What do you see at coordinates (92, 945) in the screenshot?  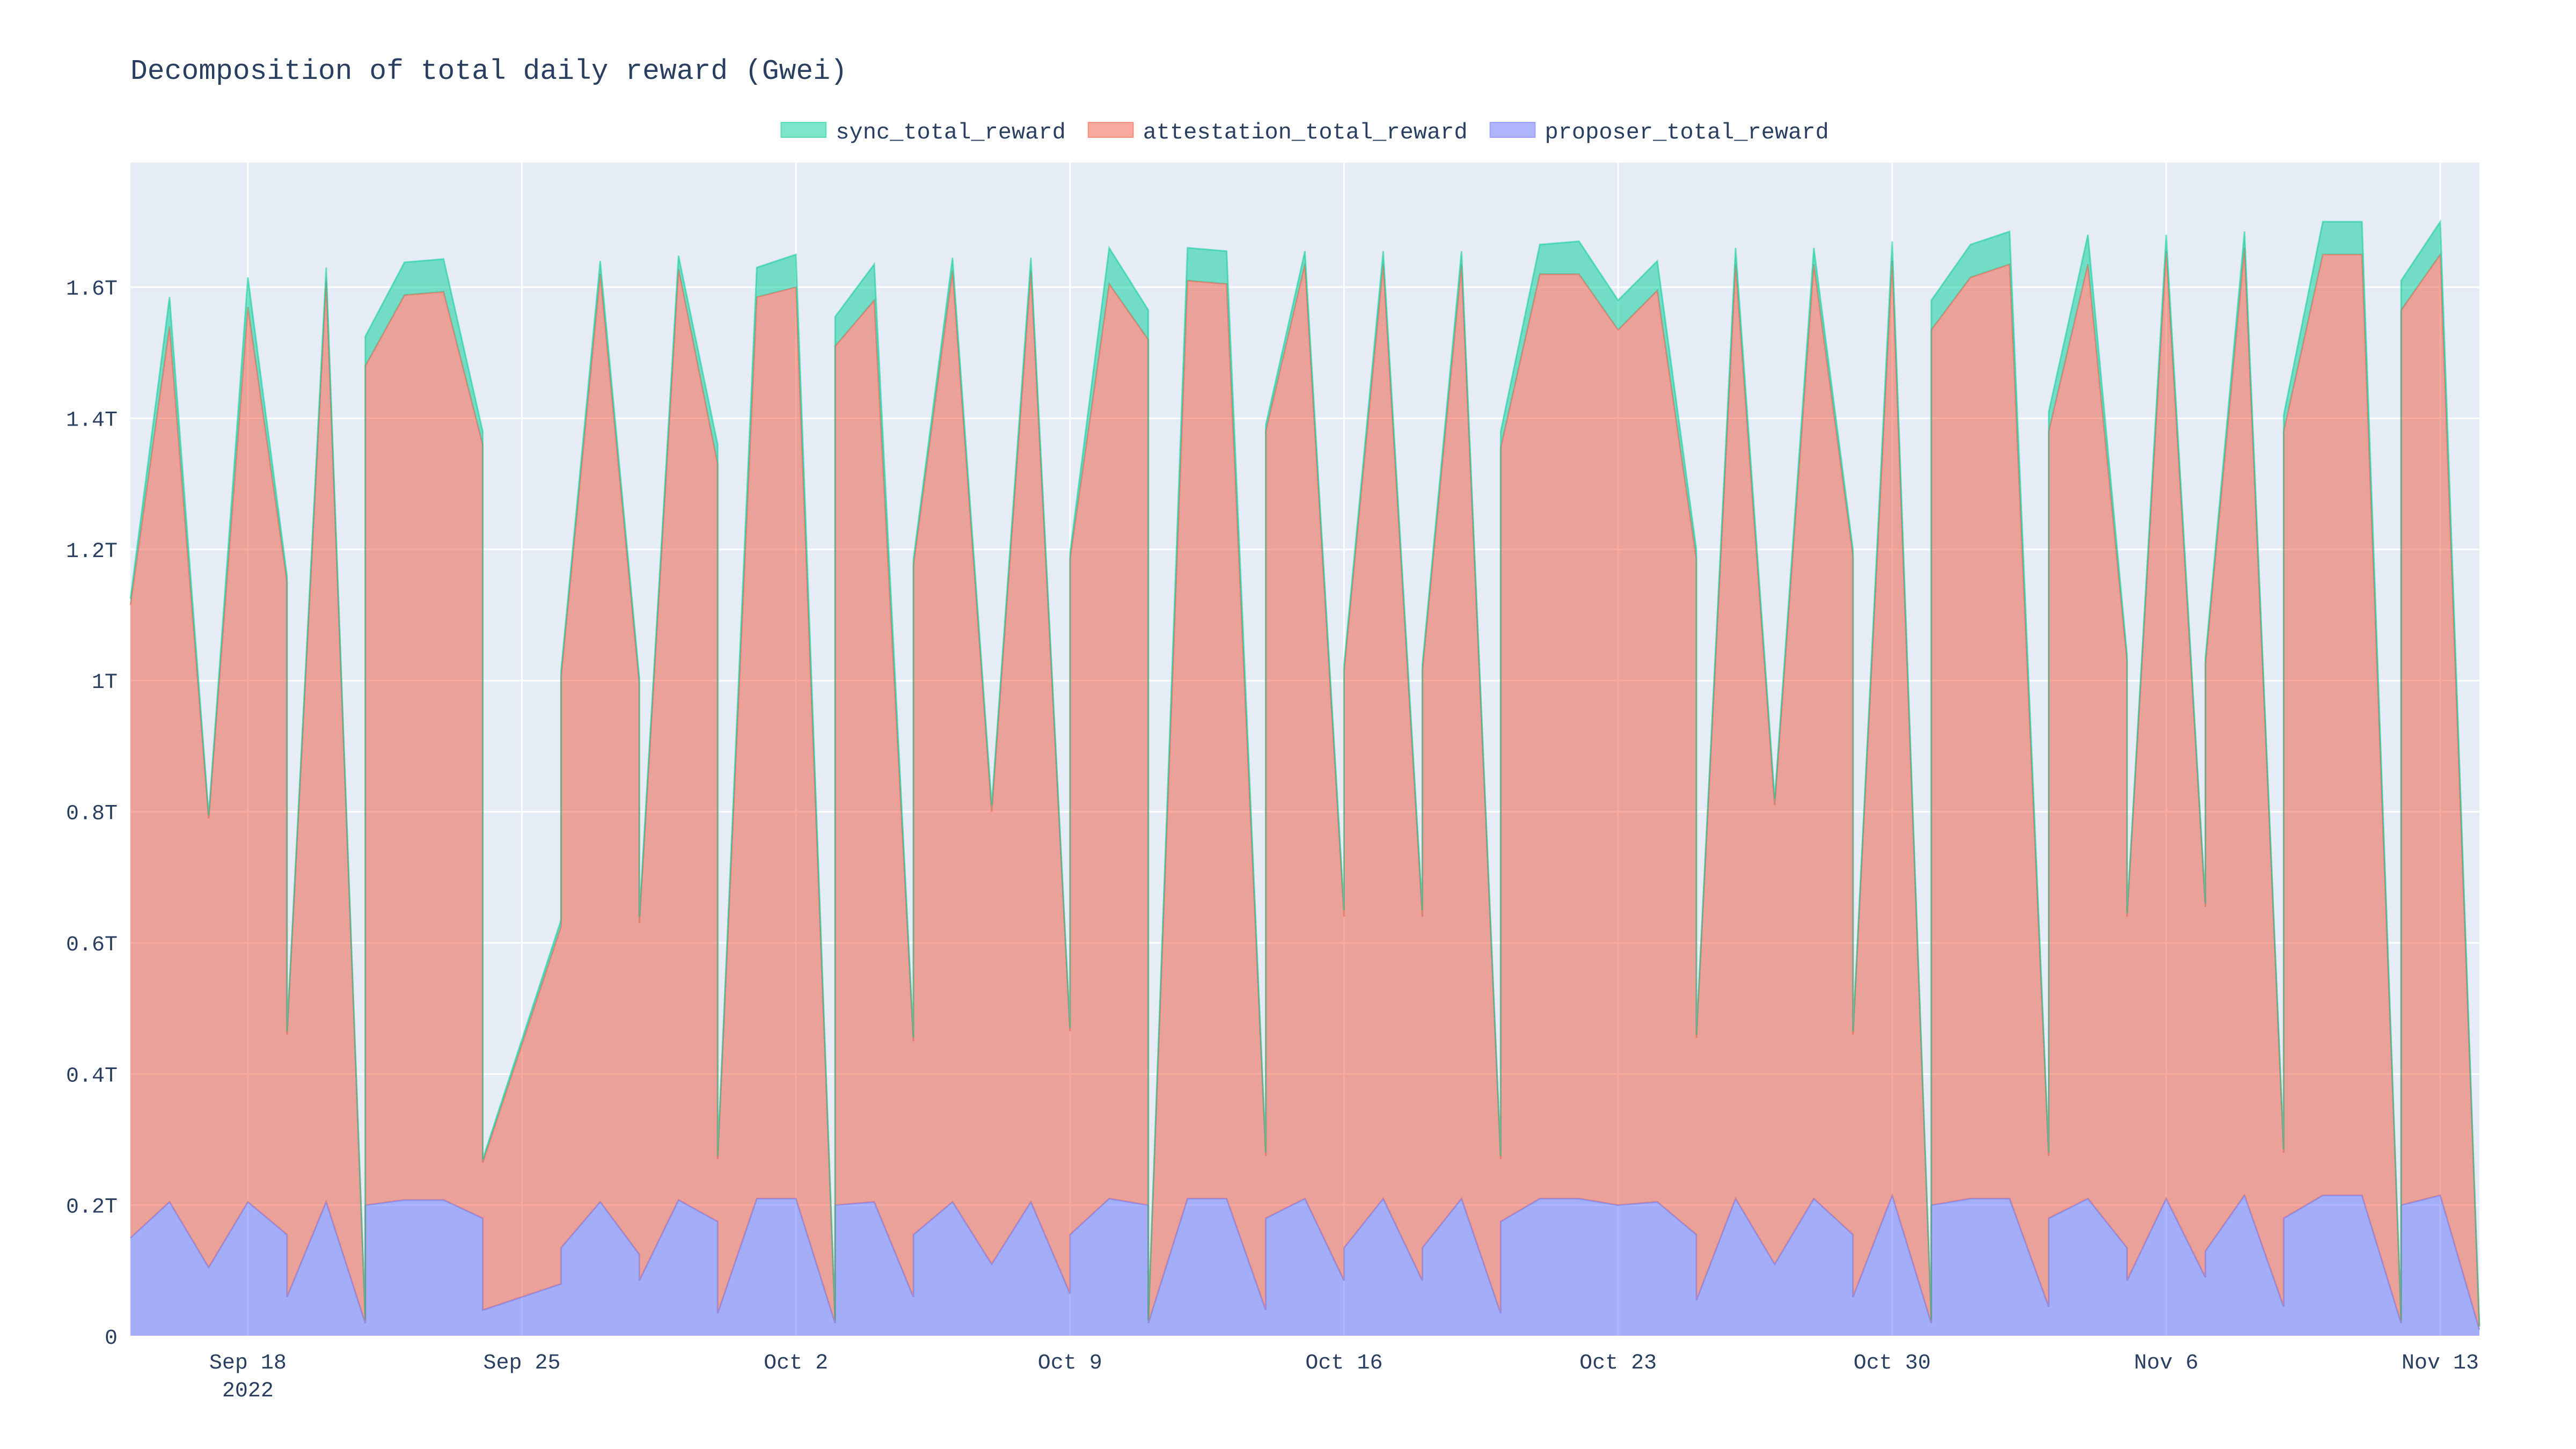 I see `y-tick-label: 0.6T` at bounding box center [92, 945].